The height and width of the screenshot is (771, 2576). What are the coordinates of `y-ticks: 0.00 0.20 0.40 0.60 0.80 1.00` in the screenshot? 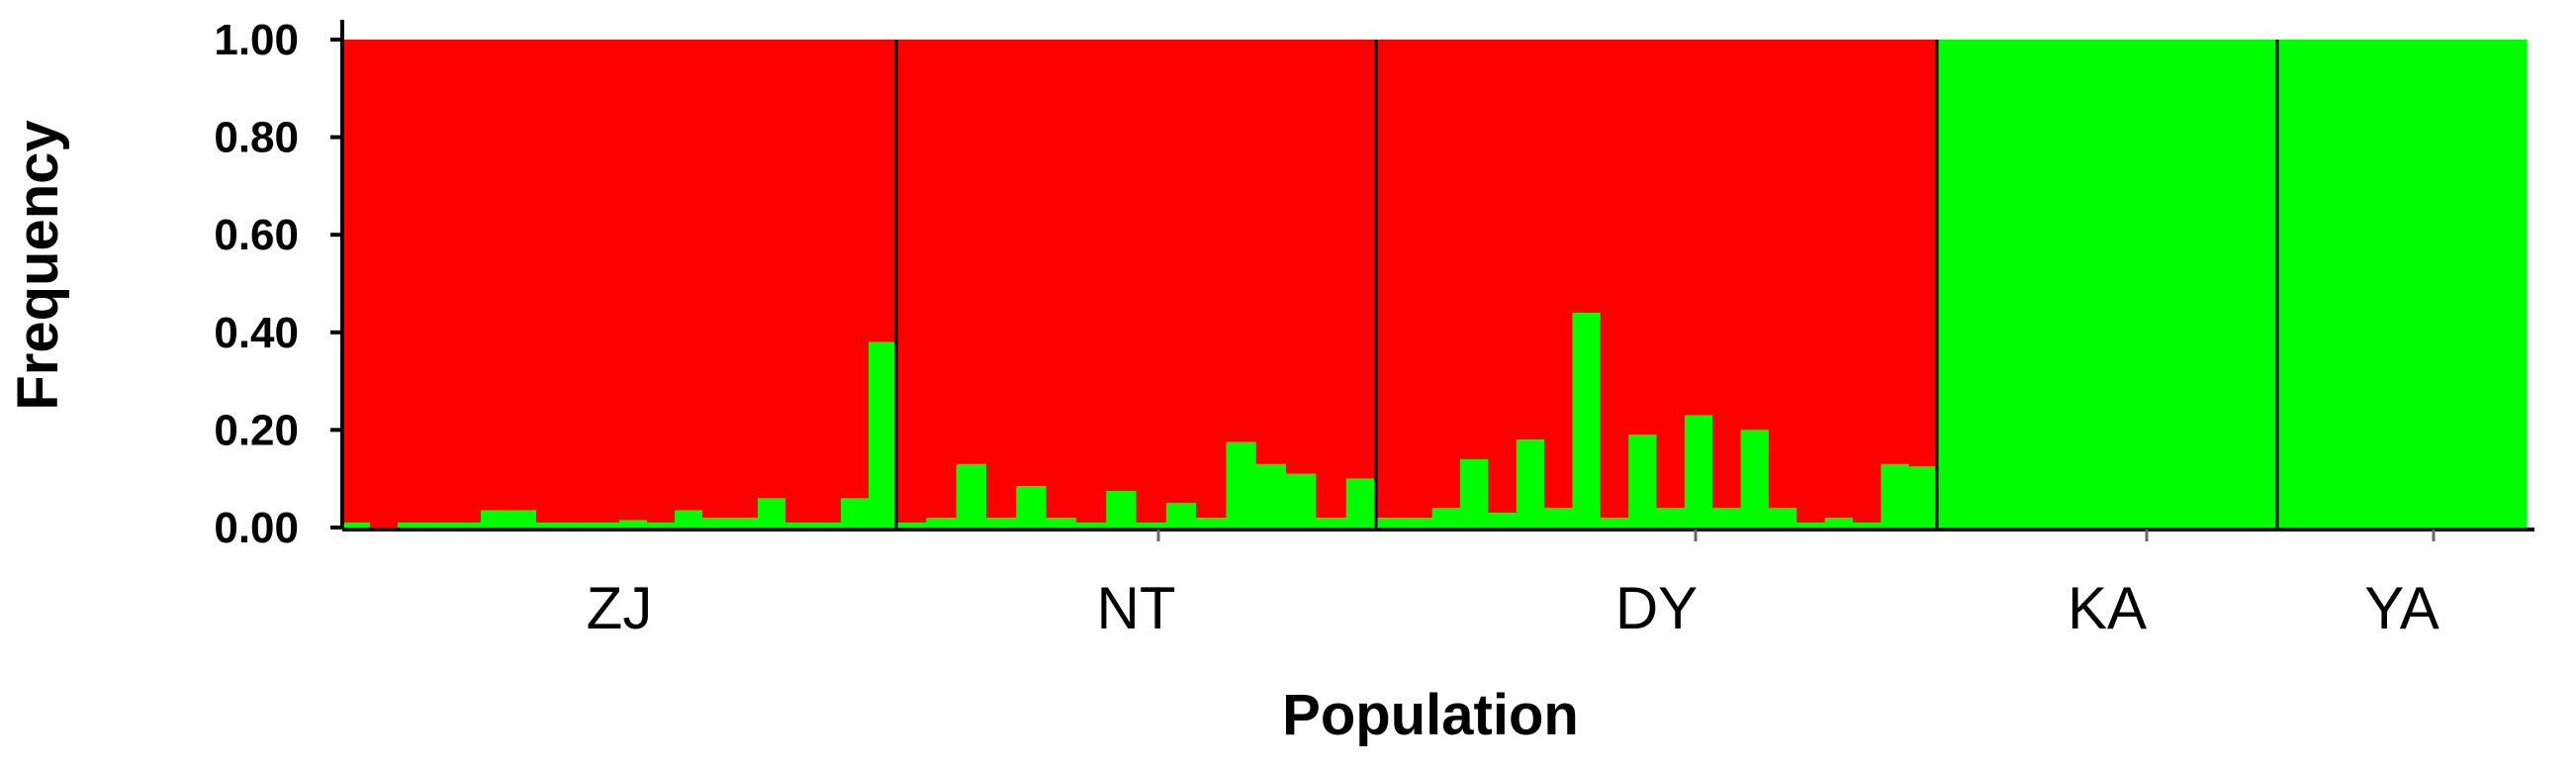 It's located at (278, 284).